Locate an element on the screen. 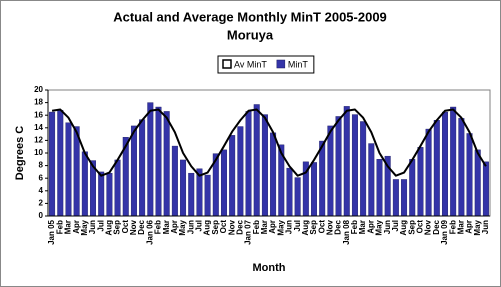  y-tick-label: 12 is located at coordinates (38, 140).